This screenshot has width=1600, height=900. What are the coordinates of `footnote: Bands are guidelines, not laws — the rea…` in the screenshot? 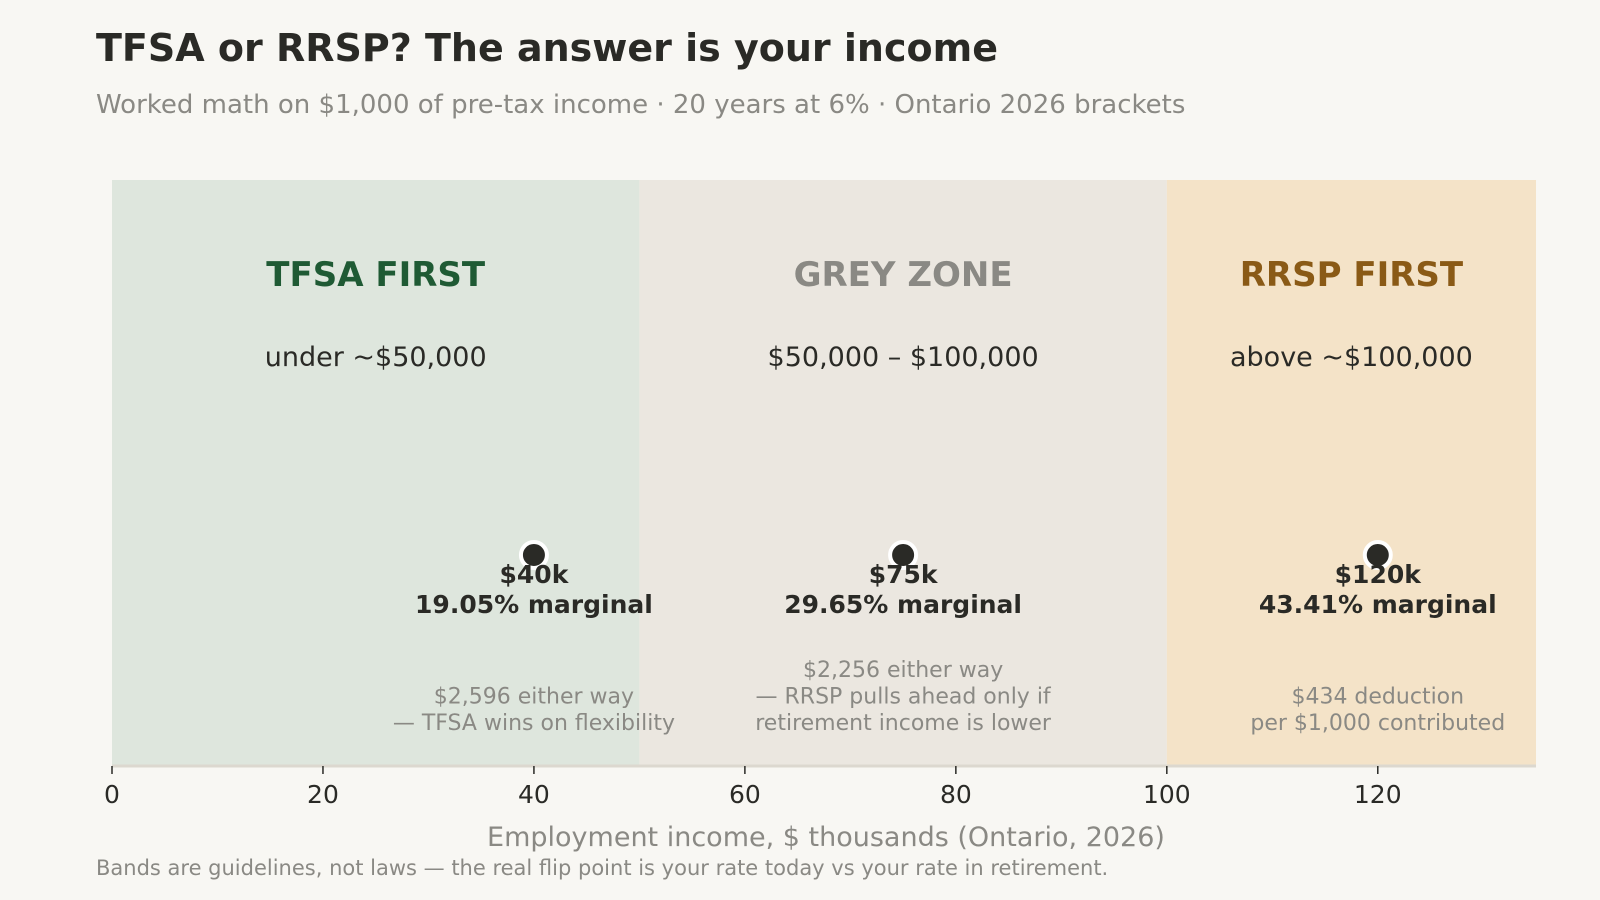 It's located at (602, 868).